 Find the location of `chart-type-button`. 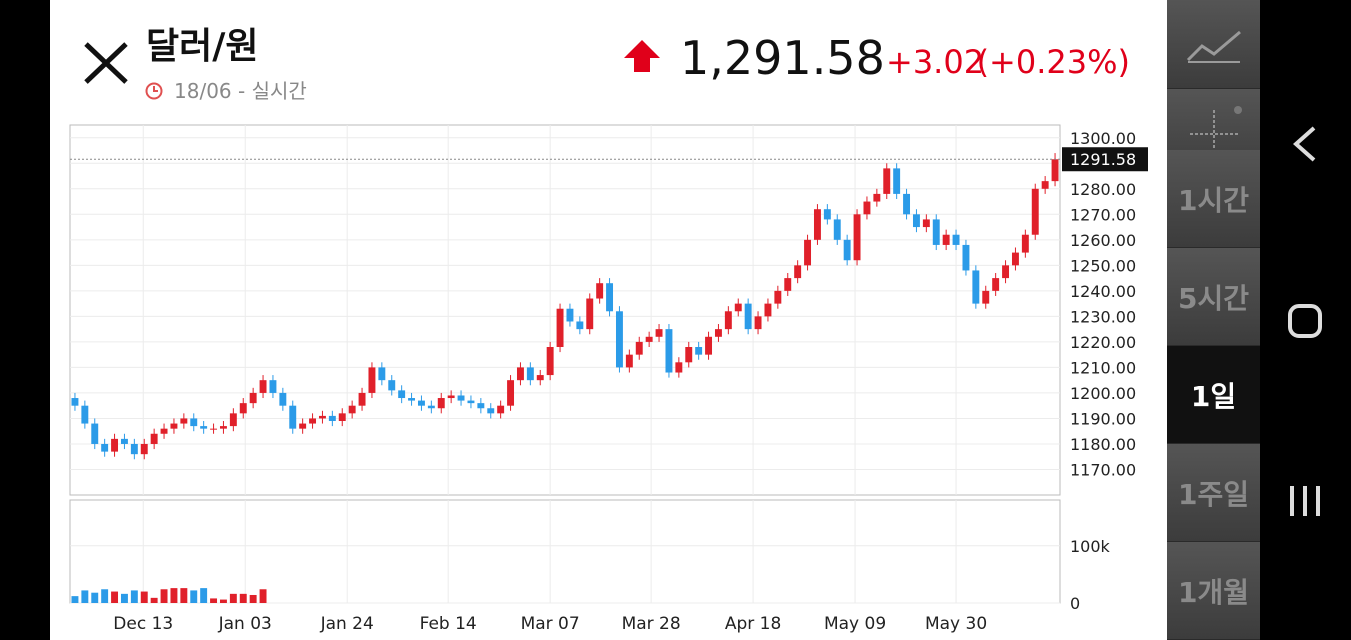

chart-type-button is located at coordinates (1213, 44).